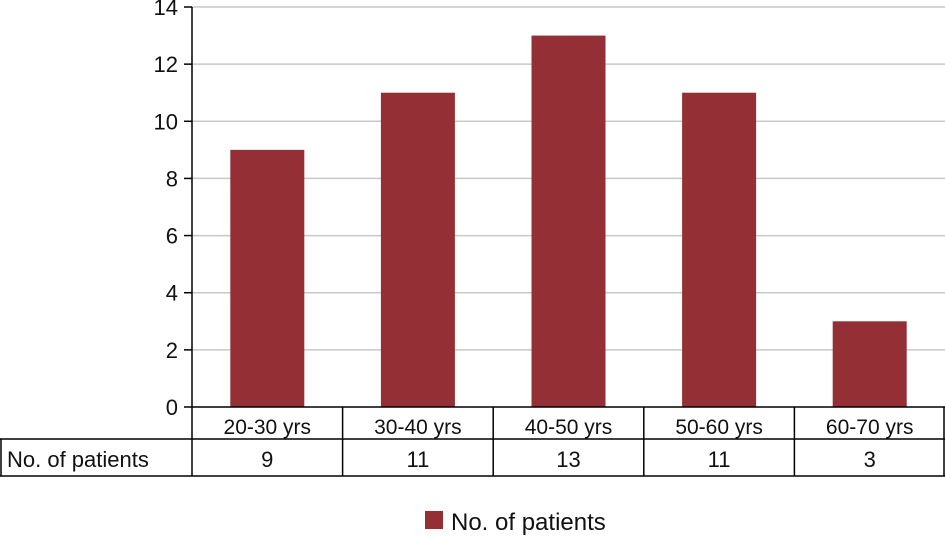 Image resolution: width=945 pixels, height=541 pixels. I want to click on table-cell-value: 13, so click(568, 459).